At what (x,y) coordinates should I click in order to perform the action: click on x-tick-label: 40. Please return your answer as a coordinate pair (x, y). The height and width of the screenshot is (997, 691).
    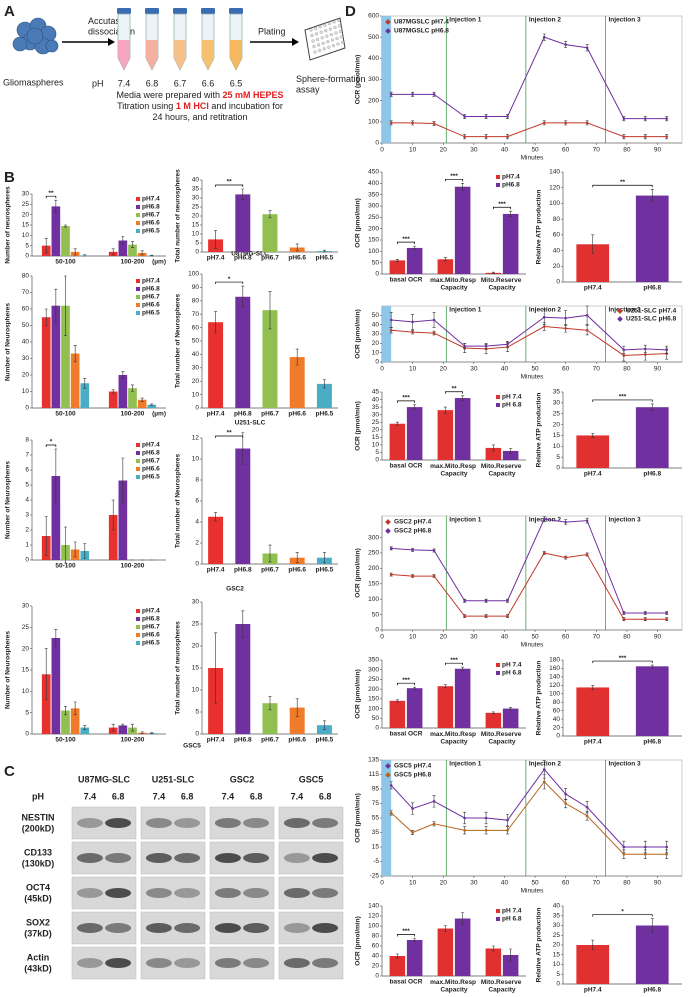
    Looking at the image, I should click on (505, 369).